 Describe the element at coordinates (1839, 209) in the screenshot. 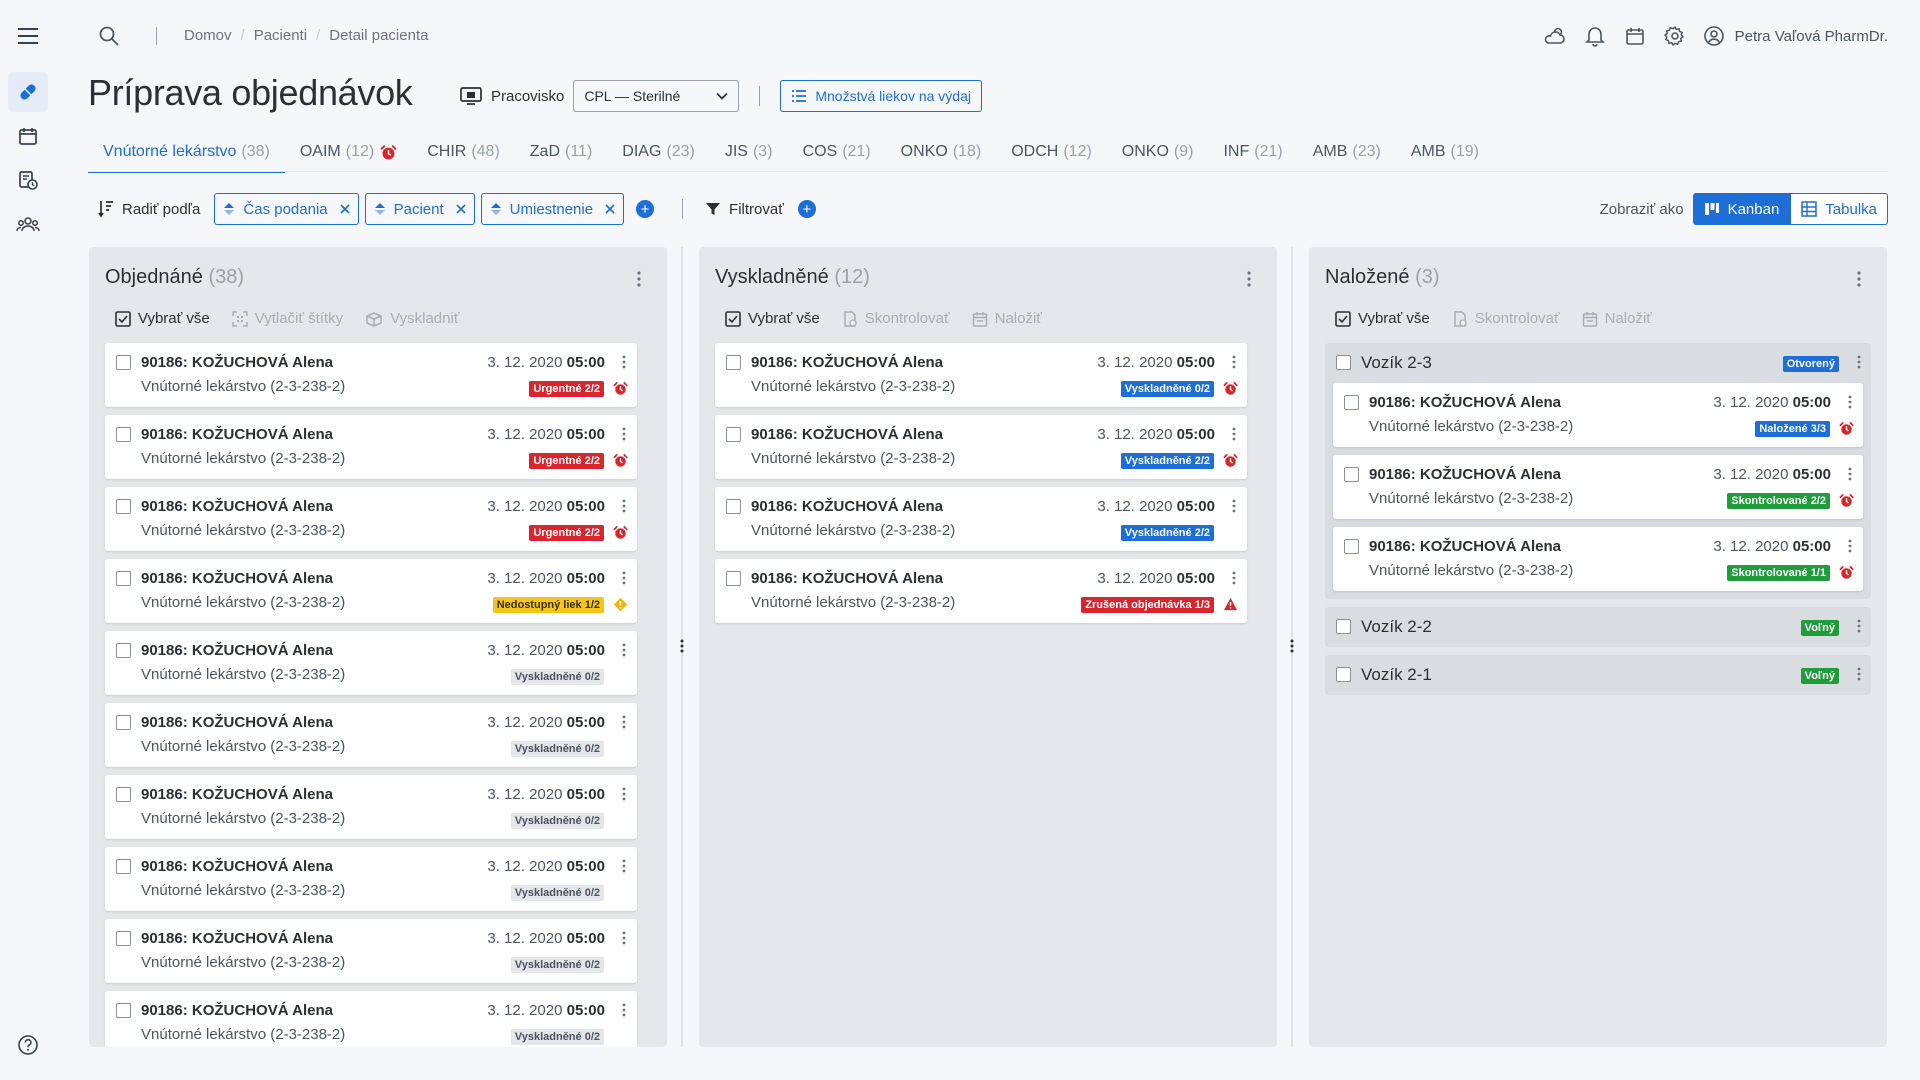

I see `view-table-button: Tabulka` at that location.